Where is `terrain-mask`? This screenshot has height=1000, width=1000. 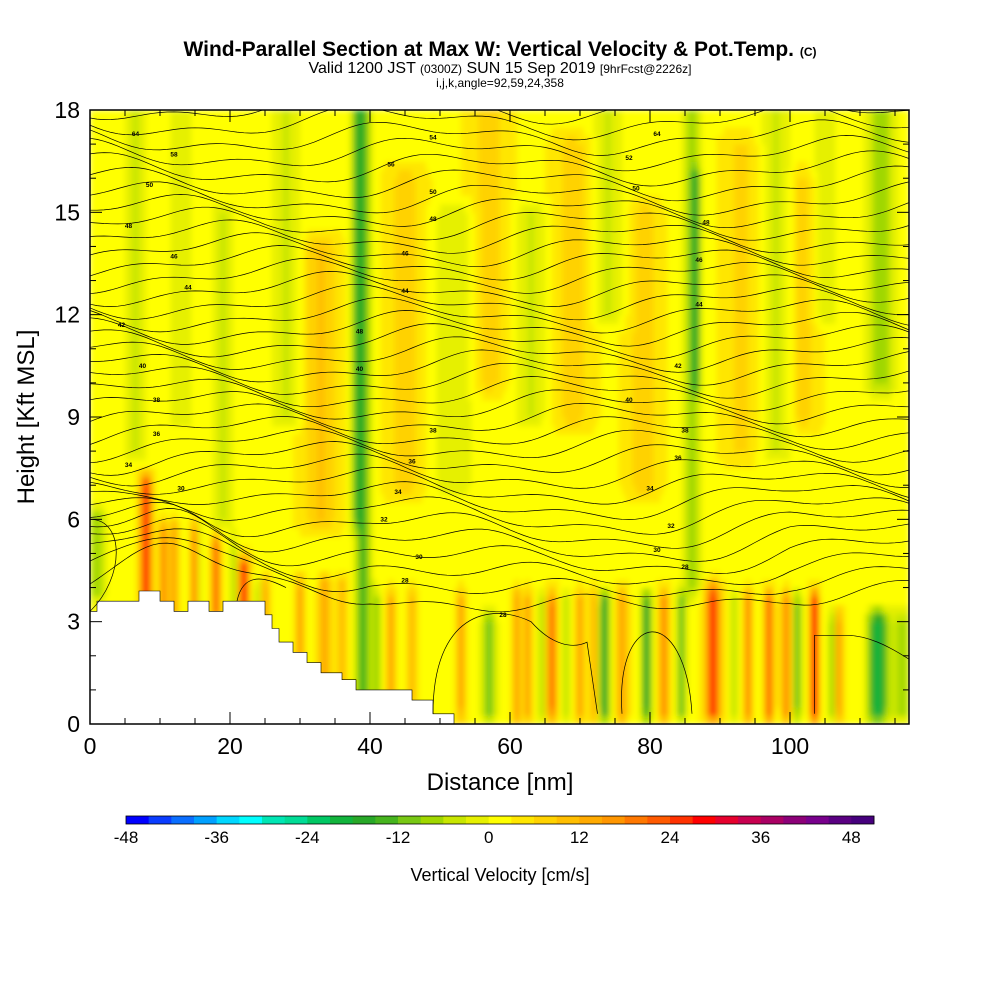 terrain-mask is located at coordinates (272, 657).